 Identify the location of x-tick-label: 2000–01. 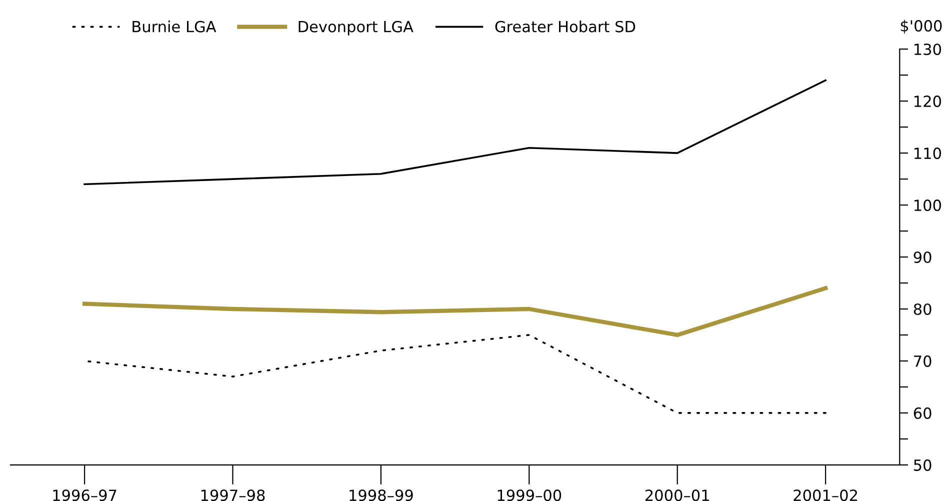
(677, 495).